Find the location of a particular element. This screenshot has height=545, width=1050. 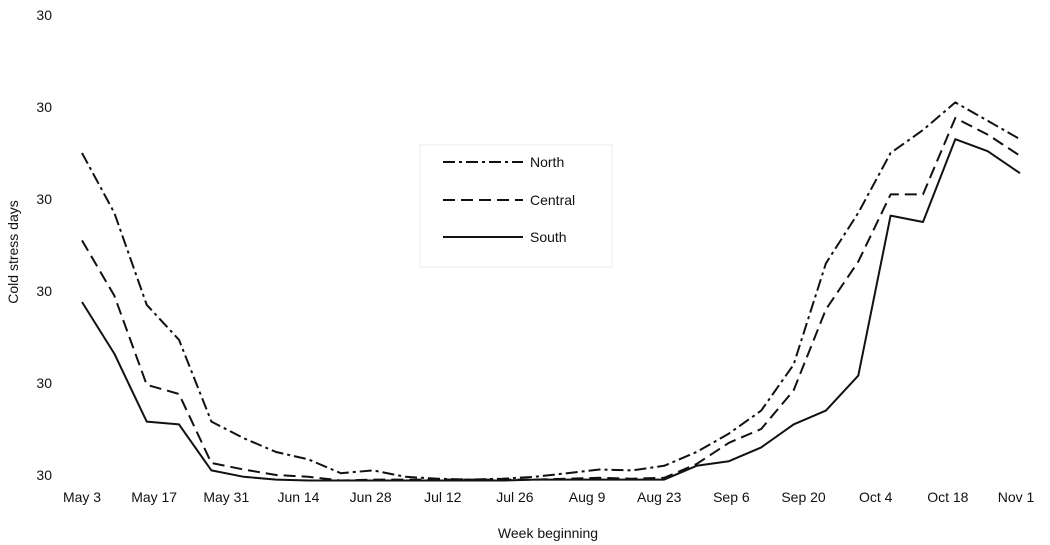

x-tick-label: Jun 14 is located at coordinates (298, 497).